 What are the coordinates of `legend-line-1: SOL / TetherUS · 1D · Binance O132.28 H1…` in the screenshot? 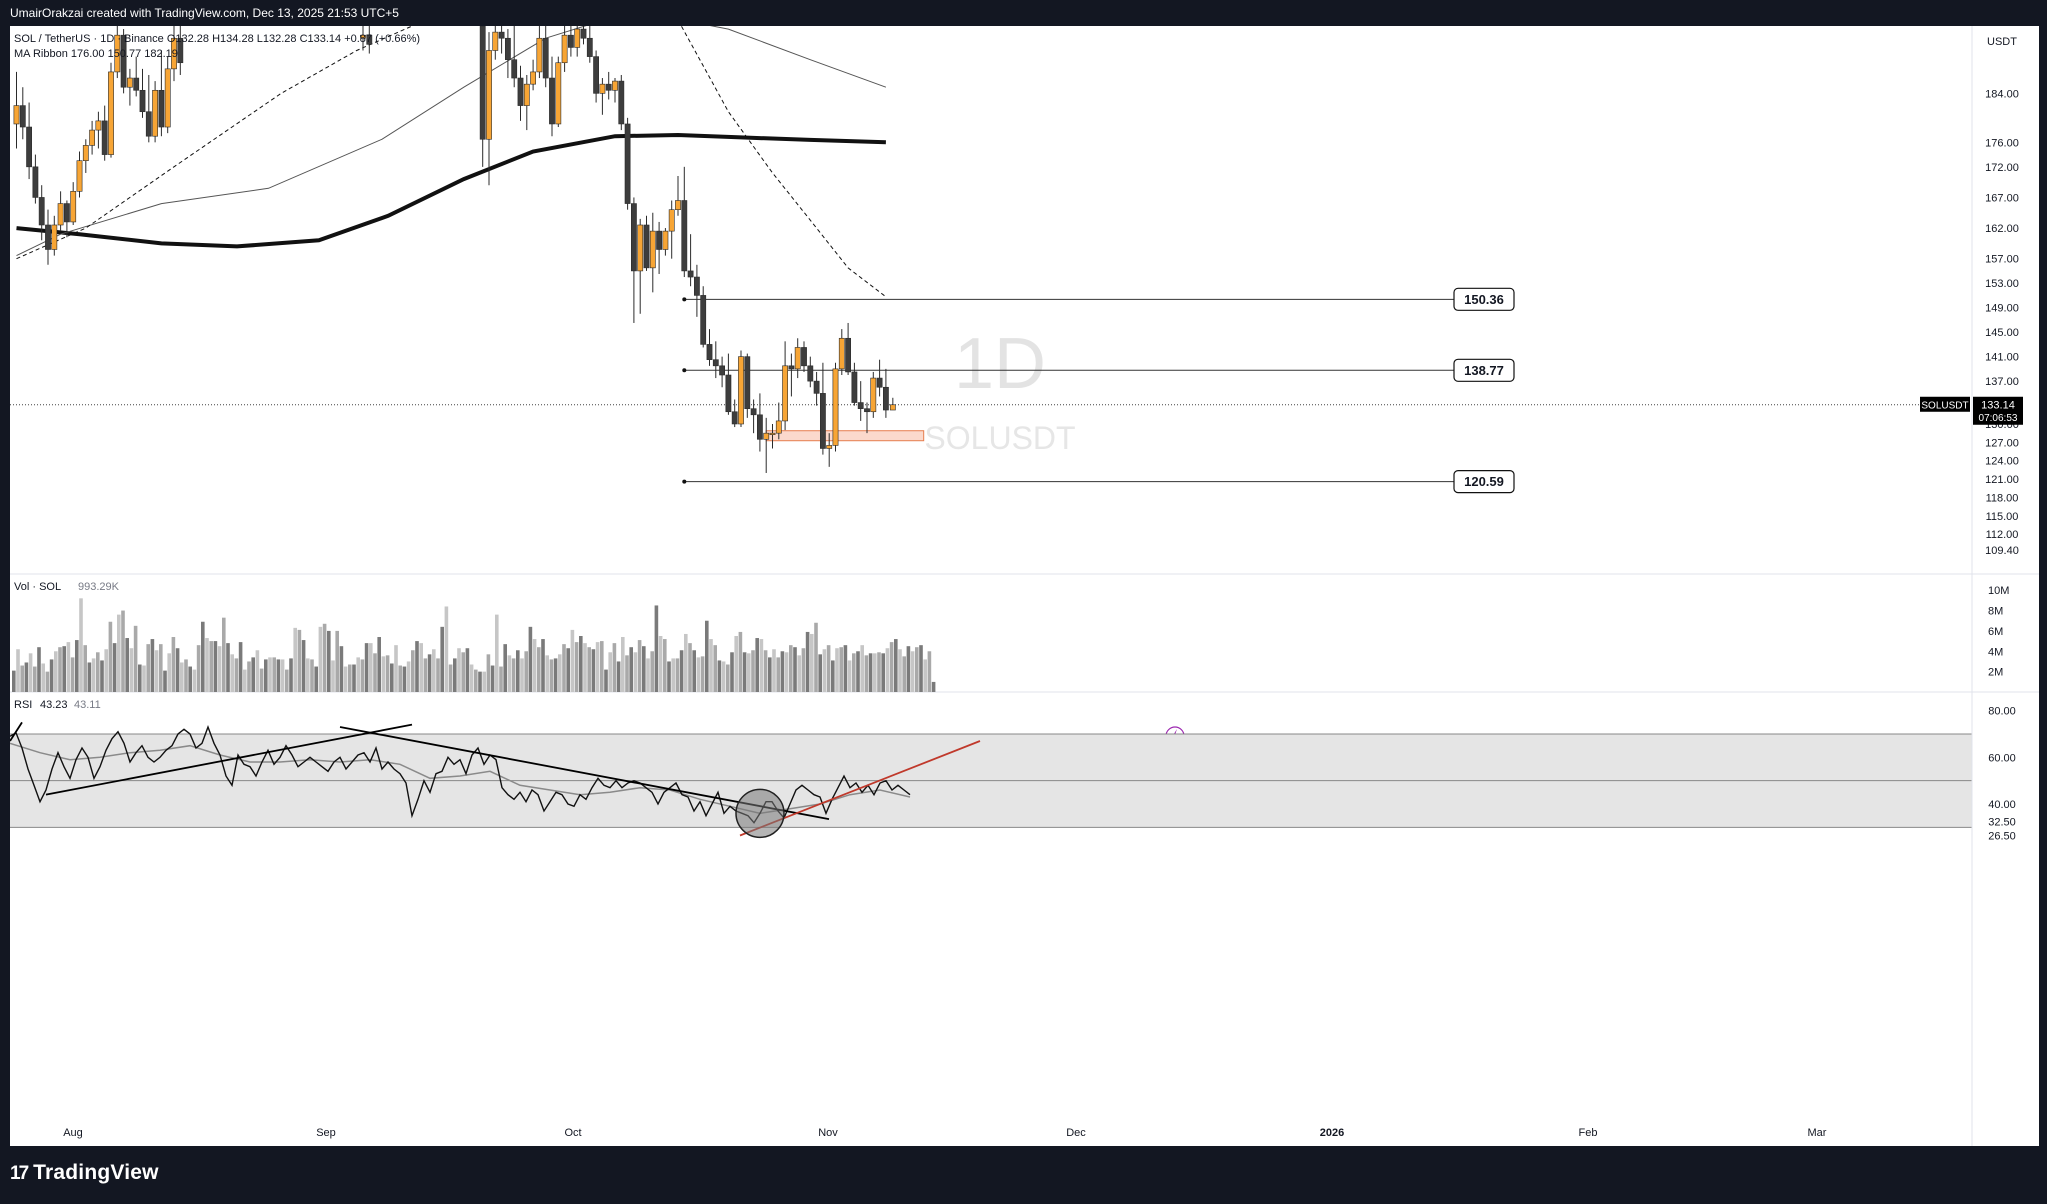 It's located at (217, 39).